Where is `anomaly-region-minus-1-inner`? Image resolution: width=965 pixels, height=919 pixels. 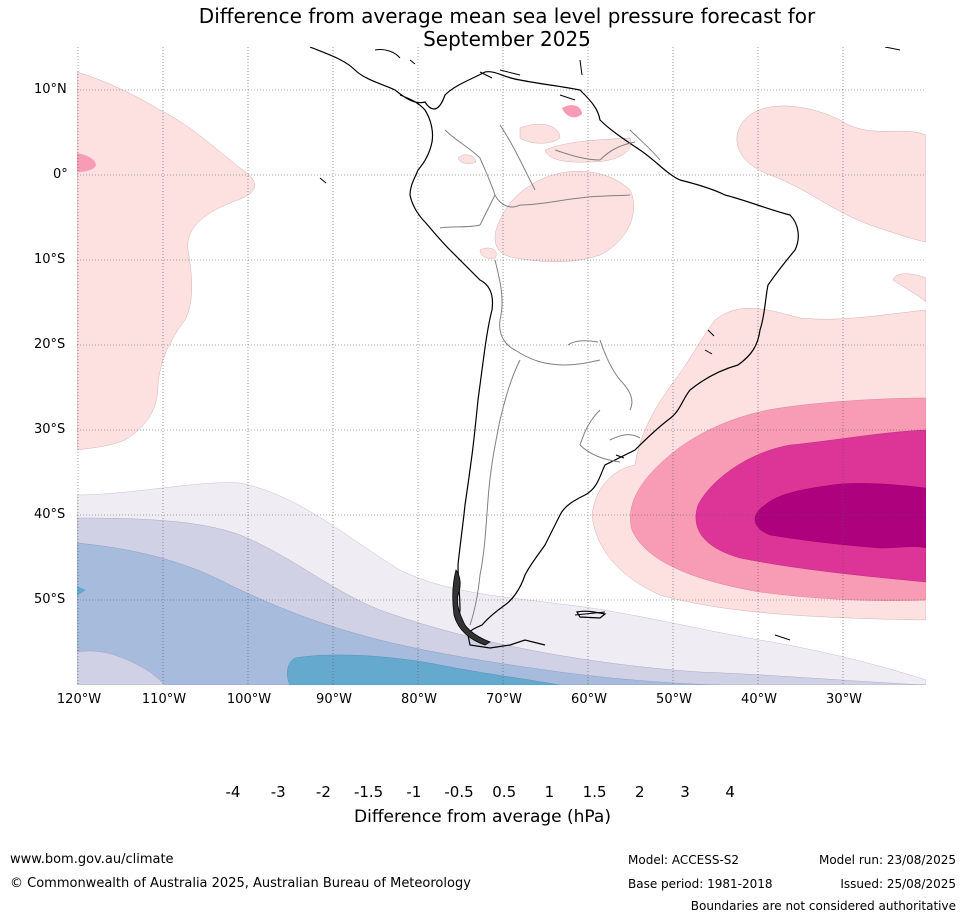
anomaly-region-minus-1-inner is located at coordinates (121, 667).